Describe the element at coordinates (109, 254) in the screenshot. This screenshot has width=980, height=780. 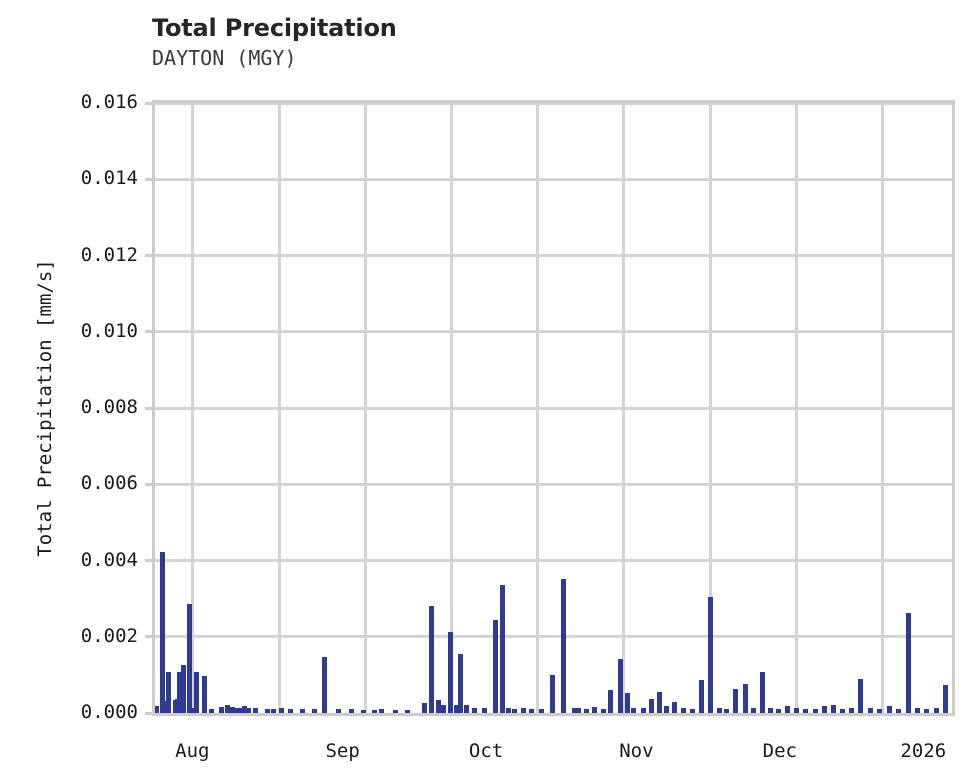
I see `y-tick-label: 0.012` at that location.